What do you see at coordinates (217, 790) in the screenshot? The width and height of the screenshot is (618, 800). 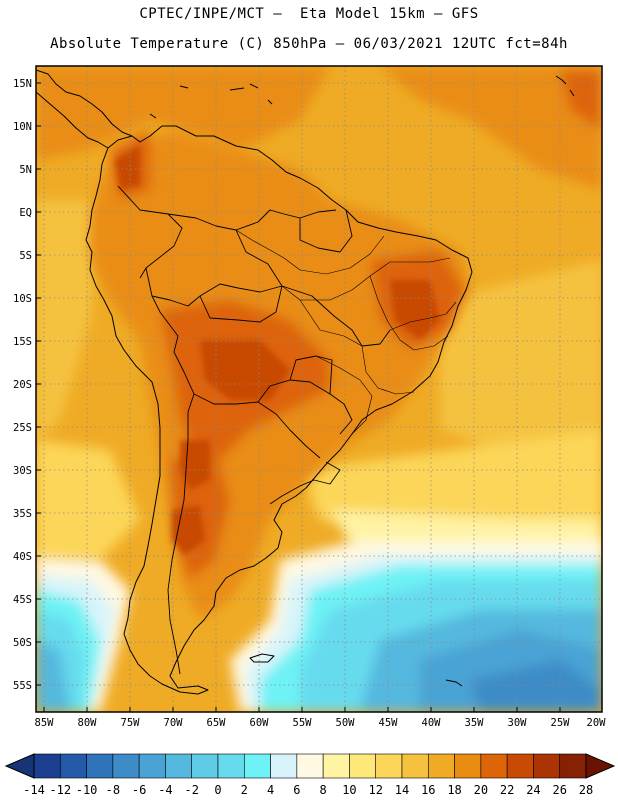 I see `colorbar-label: 0` at bounding box center [217, 790].